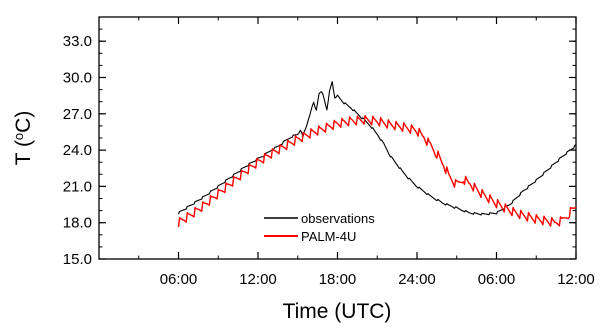  I want to click on y-tick-label: 24.0, so click(77, 150).